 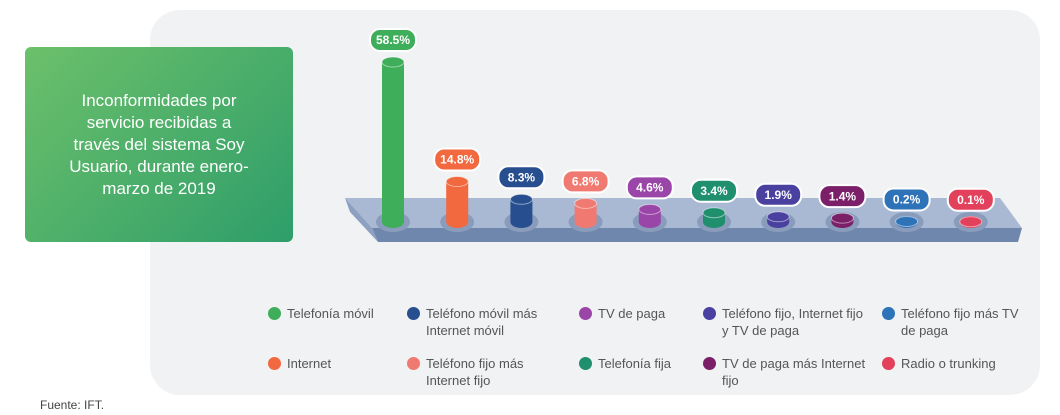 What do you see at coordinates (482, 322) in the screenshot?
I see `legend-label: Teléfono móvil más Internet móvil` at bounding box center [482, 322].